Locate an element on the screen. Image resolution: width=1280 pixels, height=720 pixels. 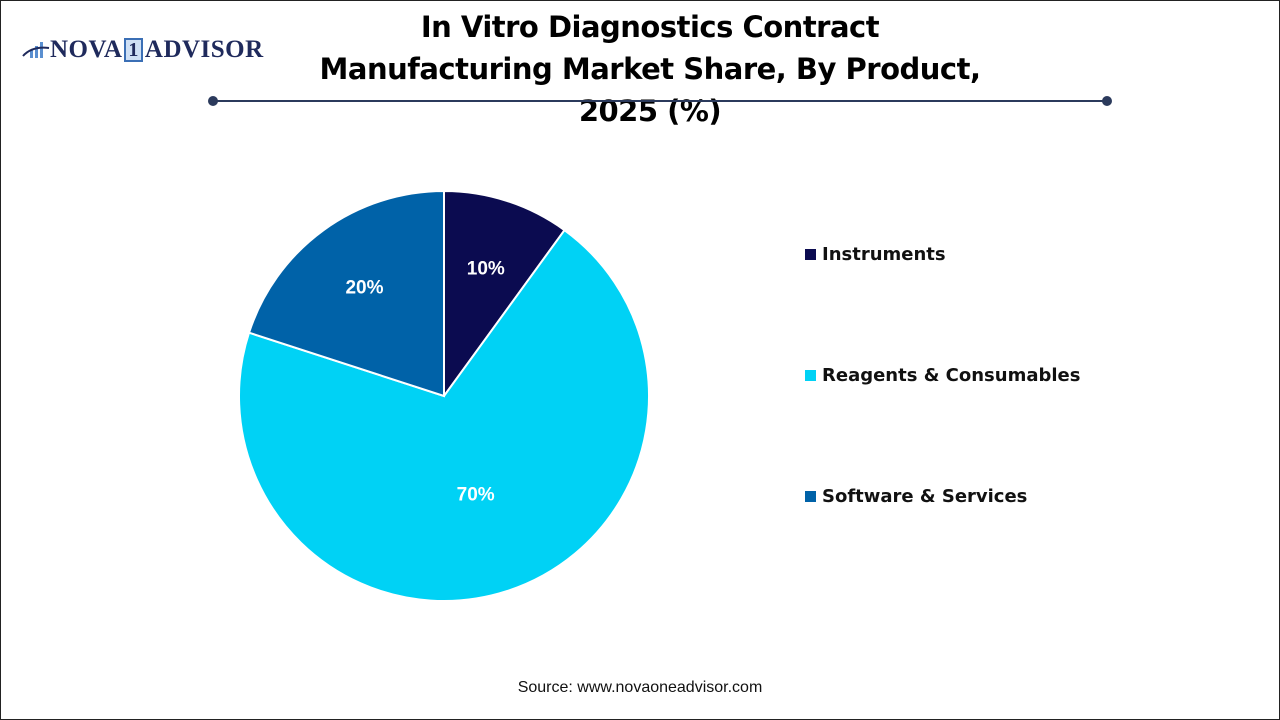
logo-bars-icon is located at coordinates (36, 50).